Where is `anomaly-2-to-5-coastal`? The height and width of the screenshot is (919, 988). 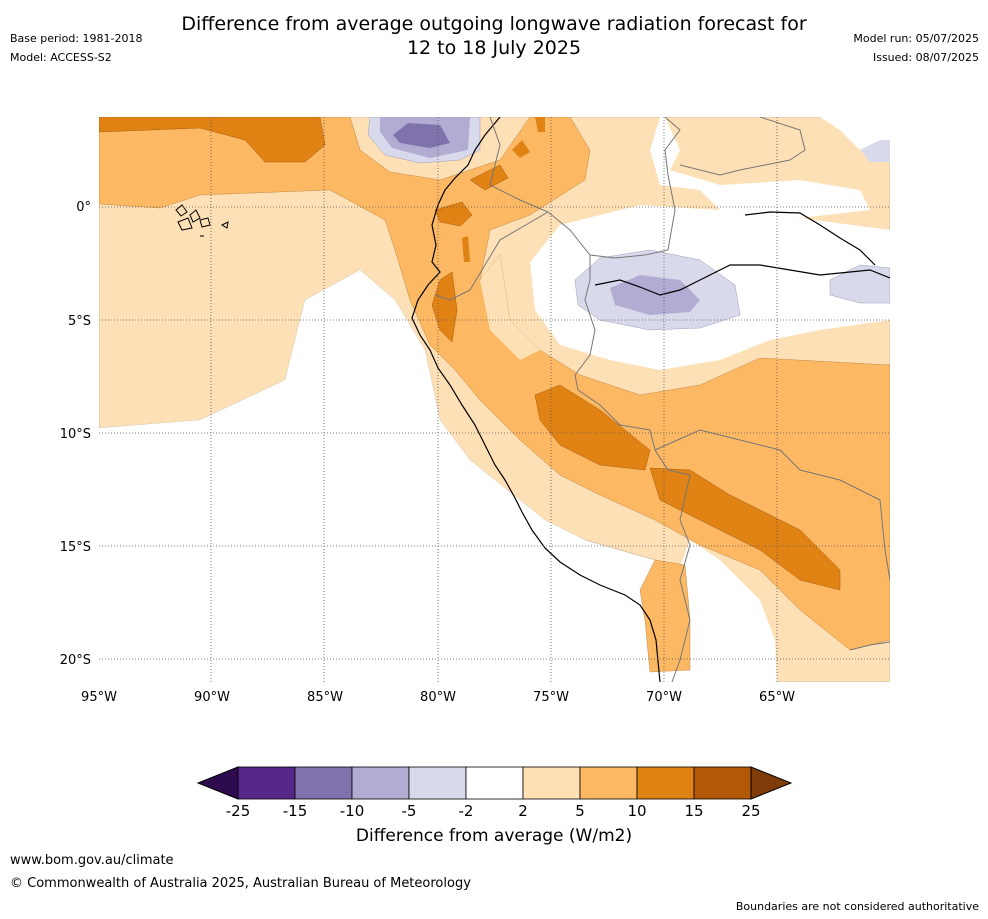
anomaly-2-to-5-coastal is located at coordinates (510, 307).